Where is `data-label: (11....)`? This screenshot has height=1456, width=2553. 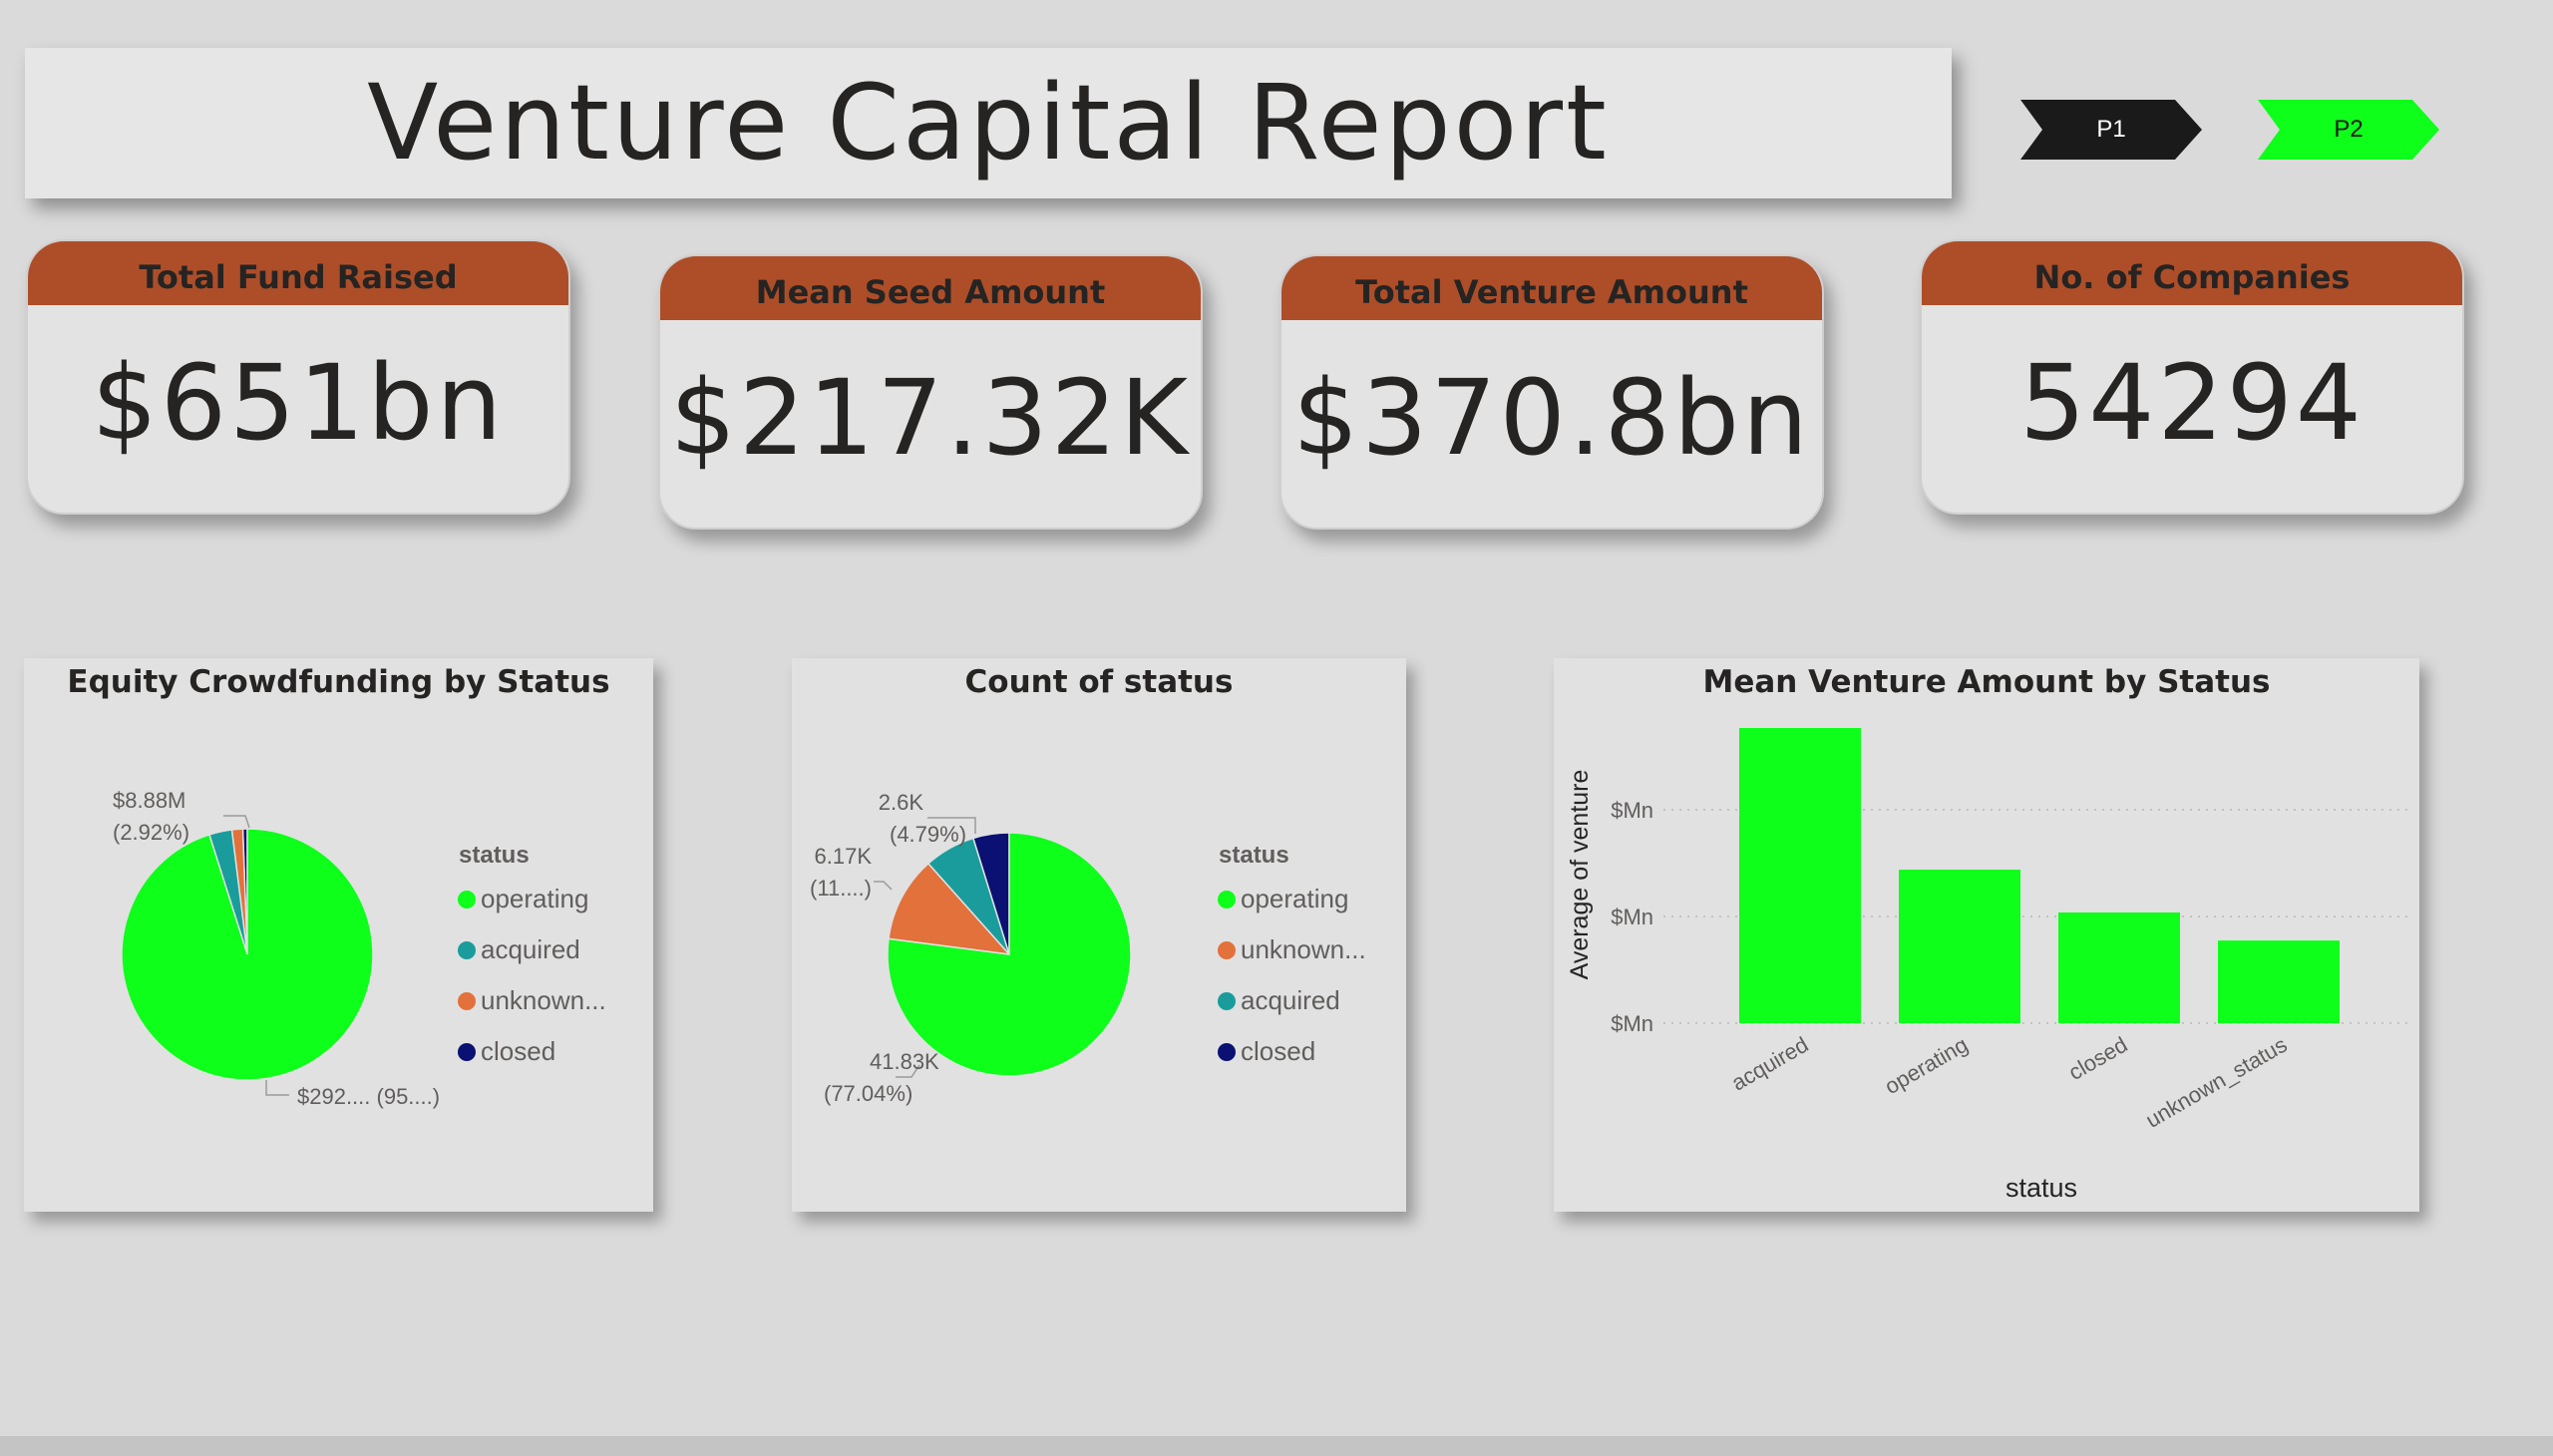
data-label: (11....) is located at coordinates (841, 888).